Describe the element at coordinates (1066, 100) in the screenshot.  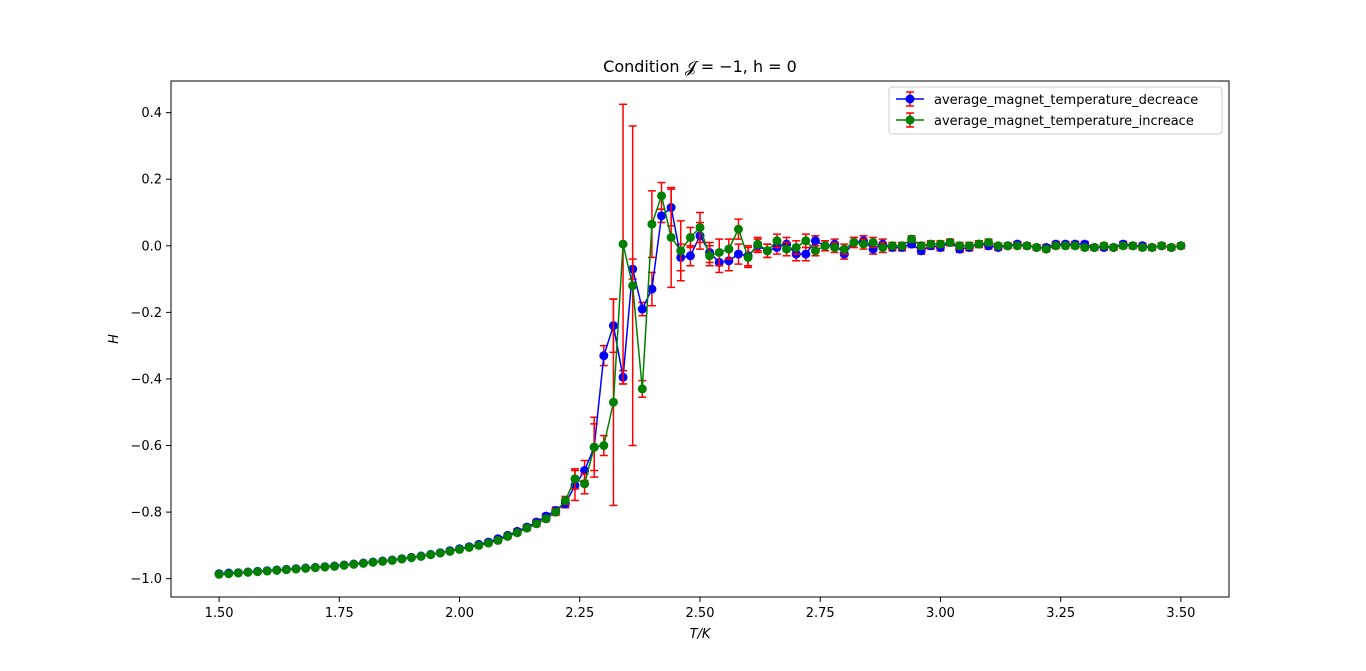
I see `legend-label-decreace: average_magnet_temperature_decreace` at that location.